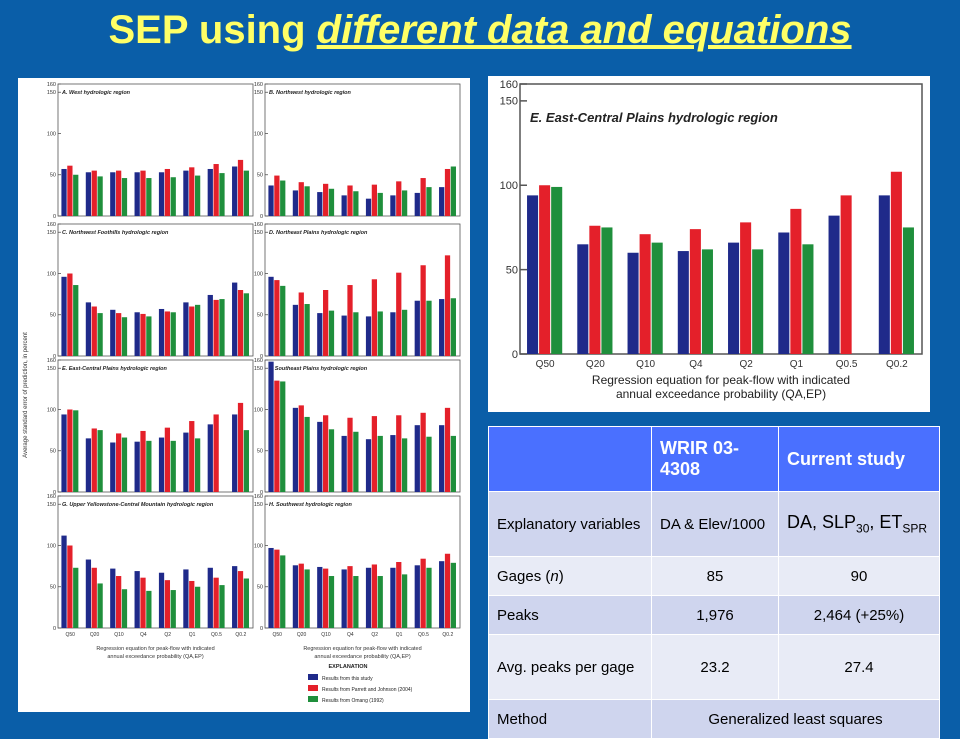  Describe the element at coordinates (859, 576) in the screenshot. I see `table-cell: 90` at that location.